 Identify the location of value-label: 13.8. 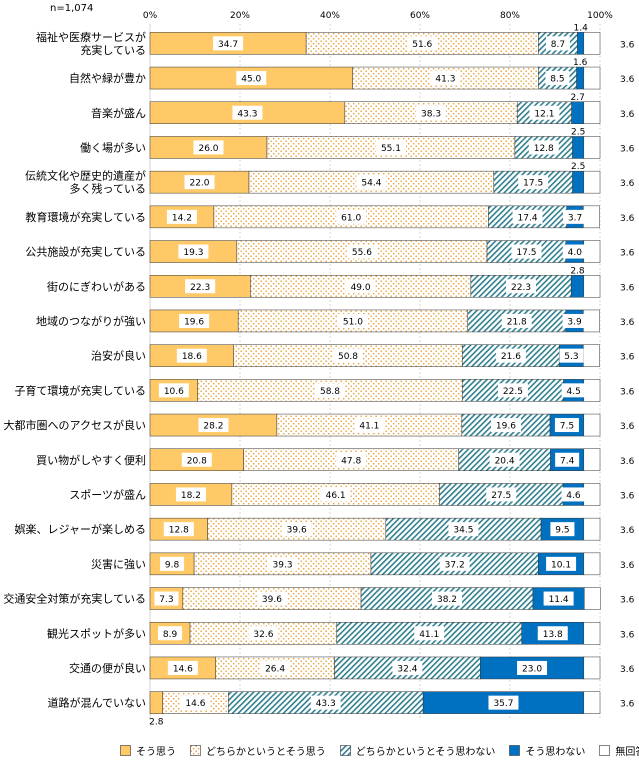
(553, 635).